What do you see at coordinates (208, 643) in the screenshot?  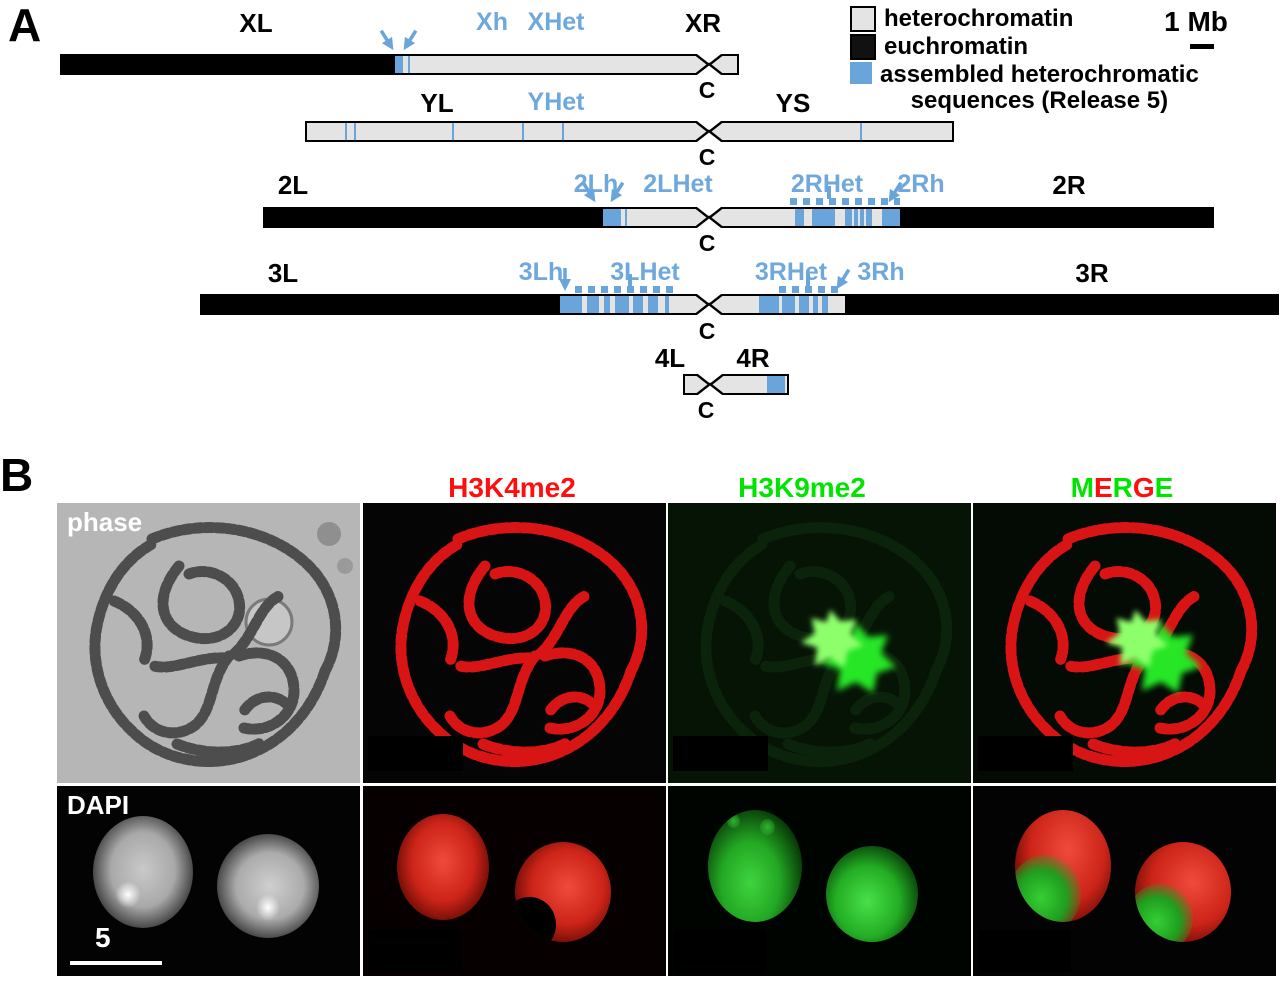 I see `phase-image: phase` at bounding box center [208, 643].